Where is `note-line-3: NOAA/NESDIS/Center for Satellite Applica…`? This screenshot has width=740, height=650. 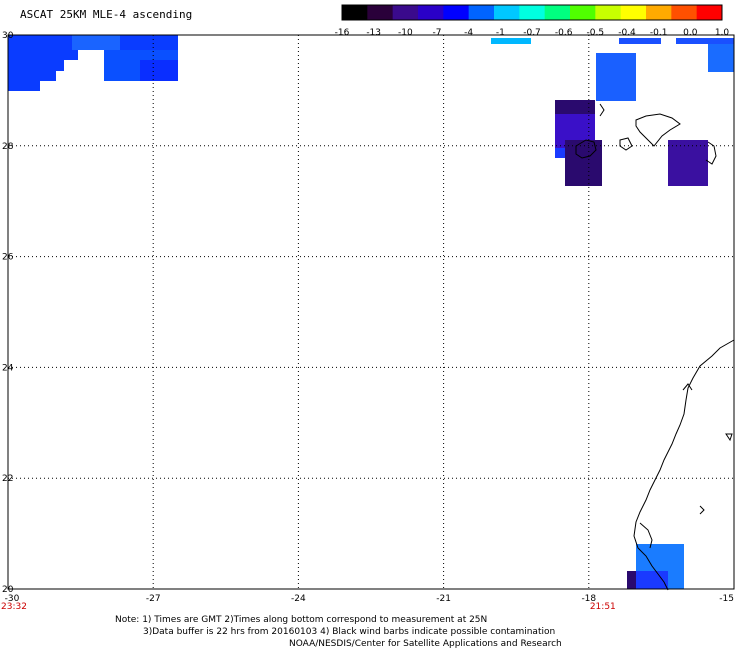 note-line-3: NOAA/NESDIS/Center for Satellite Applica… is located at coordinates (425, 644).